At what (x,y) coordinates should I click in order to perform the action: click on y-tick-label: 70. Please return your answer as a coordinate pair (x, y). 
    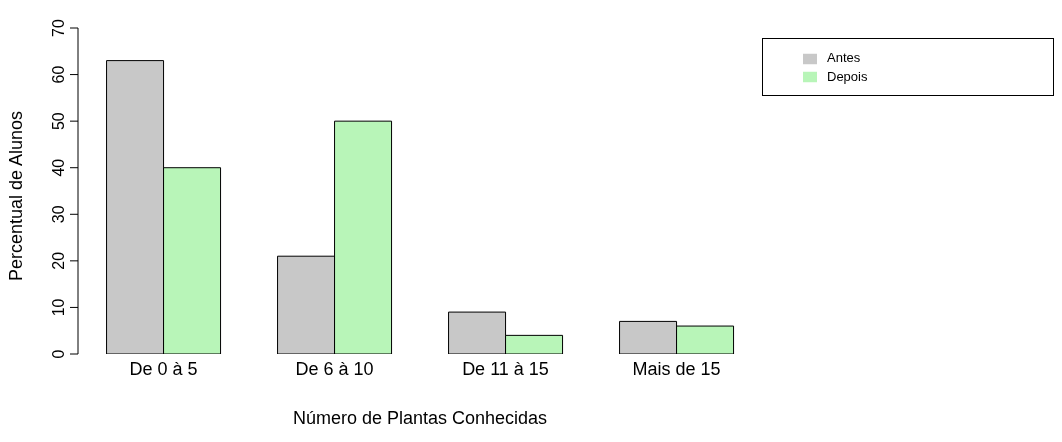
    Looking at the image, I should click on (58, 28).